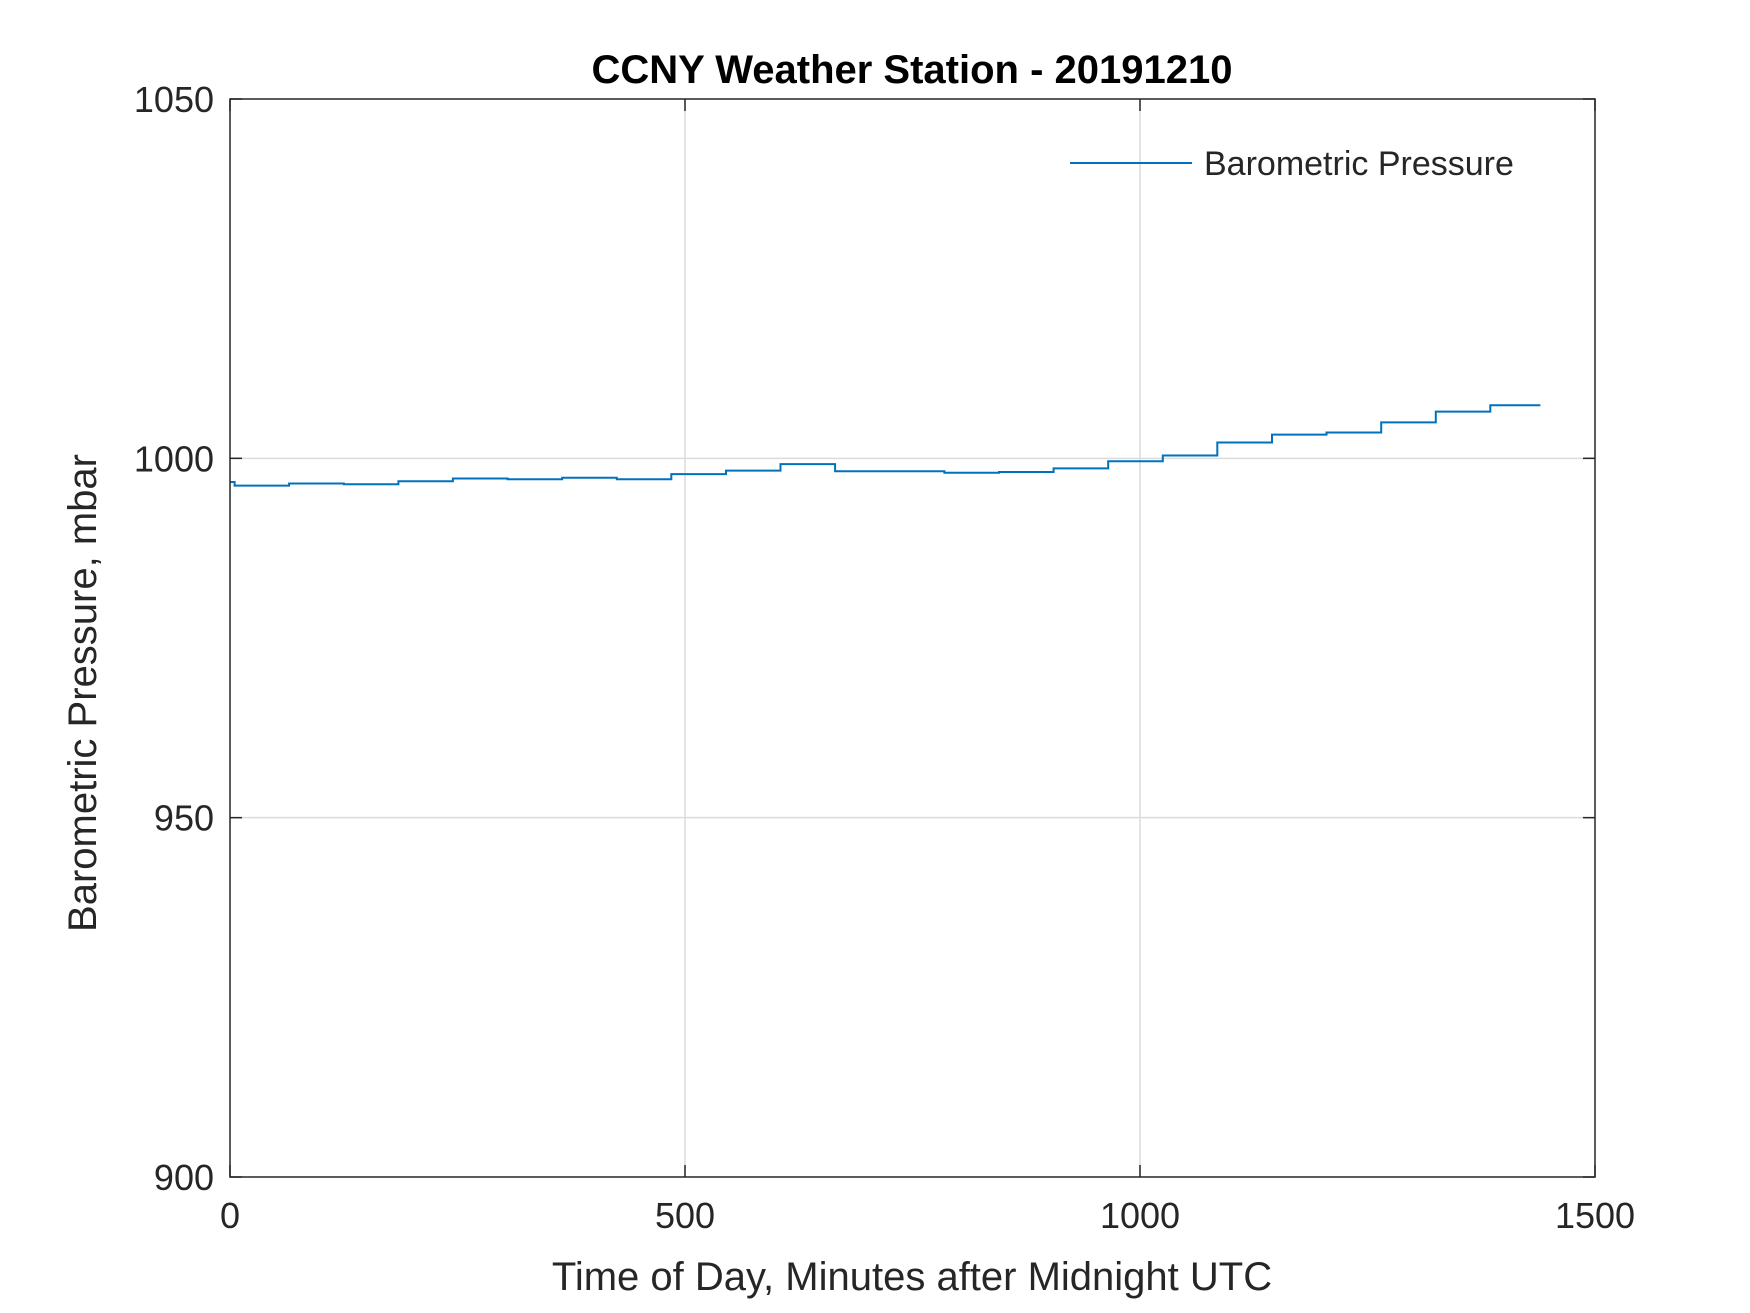 This screenshot has width=1750, height=1313. What do you see at coordinates (685, 1215) in the screenshot?
I see `x-tick-label: 500` at bounding box center [685, 1215].